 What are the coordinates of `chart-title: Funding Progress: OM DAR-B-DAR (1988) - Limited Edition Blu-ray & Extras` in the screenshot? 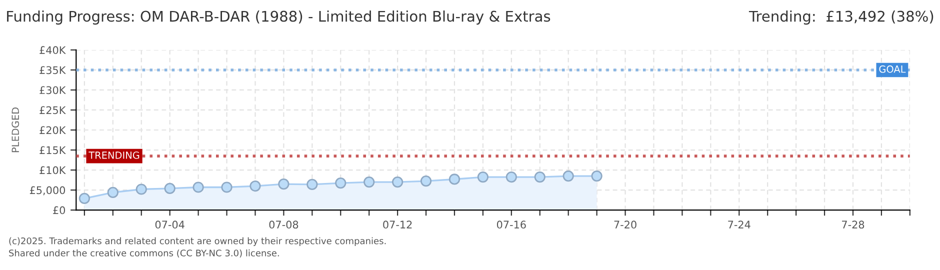 It's located at (278, 17).